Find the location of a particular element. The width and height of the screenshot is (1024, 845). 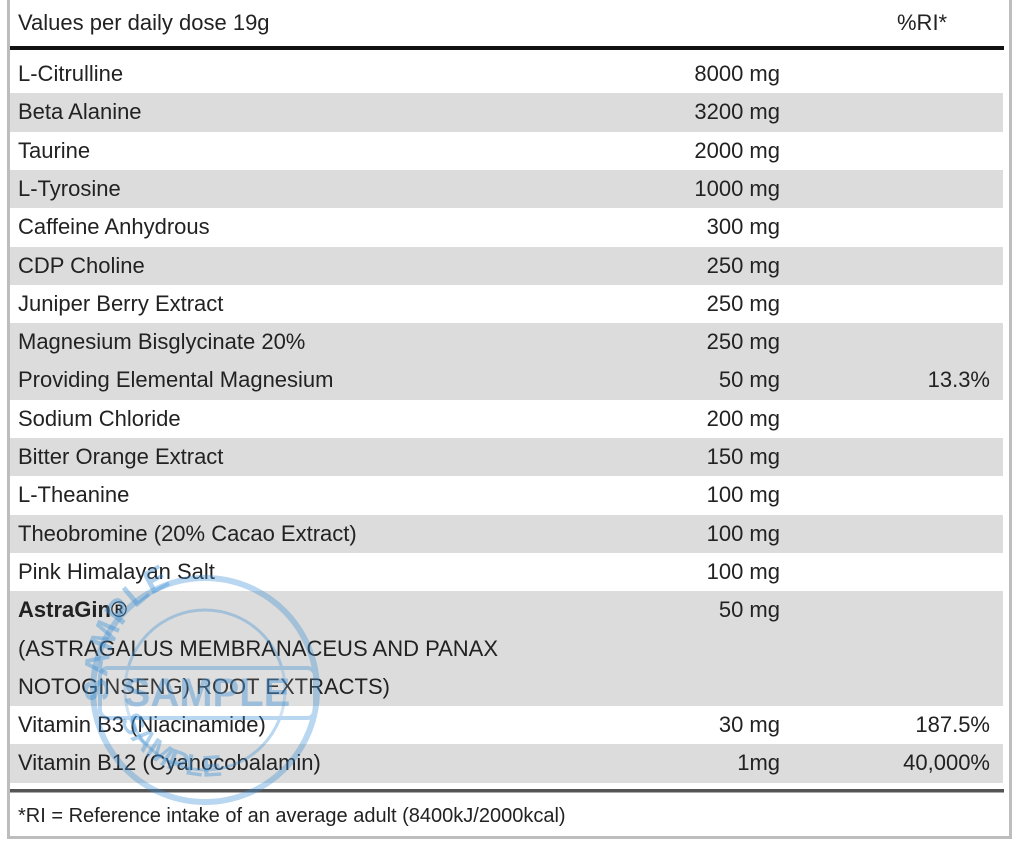

ingredient-name: Vitamin B3 (Niacinamide) is located at coordinates (142, 725).